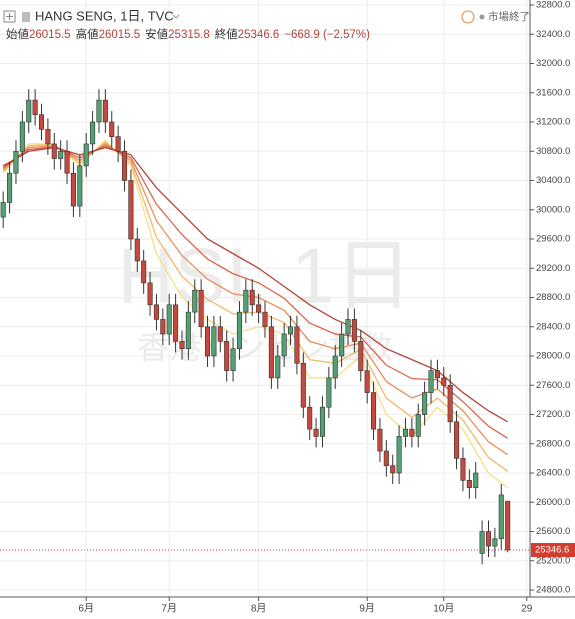  Describe the element at coordinates (553, 443) in the screenshot. I see `y-tick-label: 26800.0` at that location.